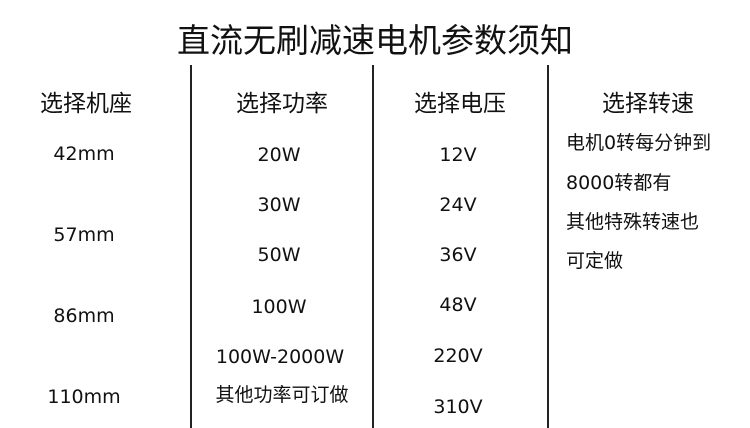 The width and height of the screenshot is (750, 428). I want to click on voltage-item: 48V, so click(458, 305).